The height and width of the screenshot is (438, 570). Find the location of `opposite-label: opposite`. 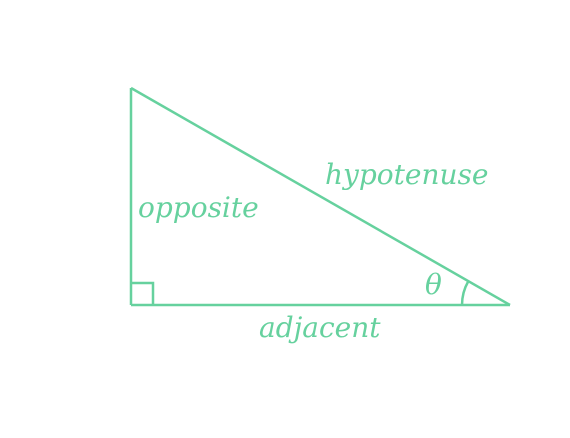

opposite-label: opposite is located at coordinates (198, 207).